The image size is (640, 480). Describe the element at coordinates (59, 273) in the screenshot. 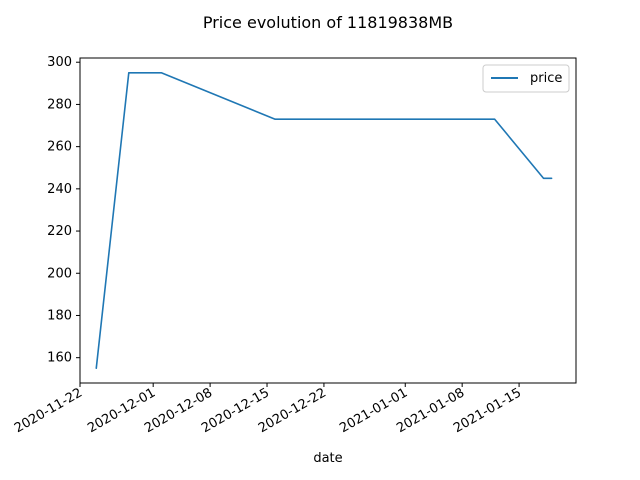

I see `y-tick-label: 200` at that location.